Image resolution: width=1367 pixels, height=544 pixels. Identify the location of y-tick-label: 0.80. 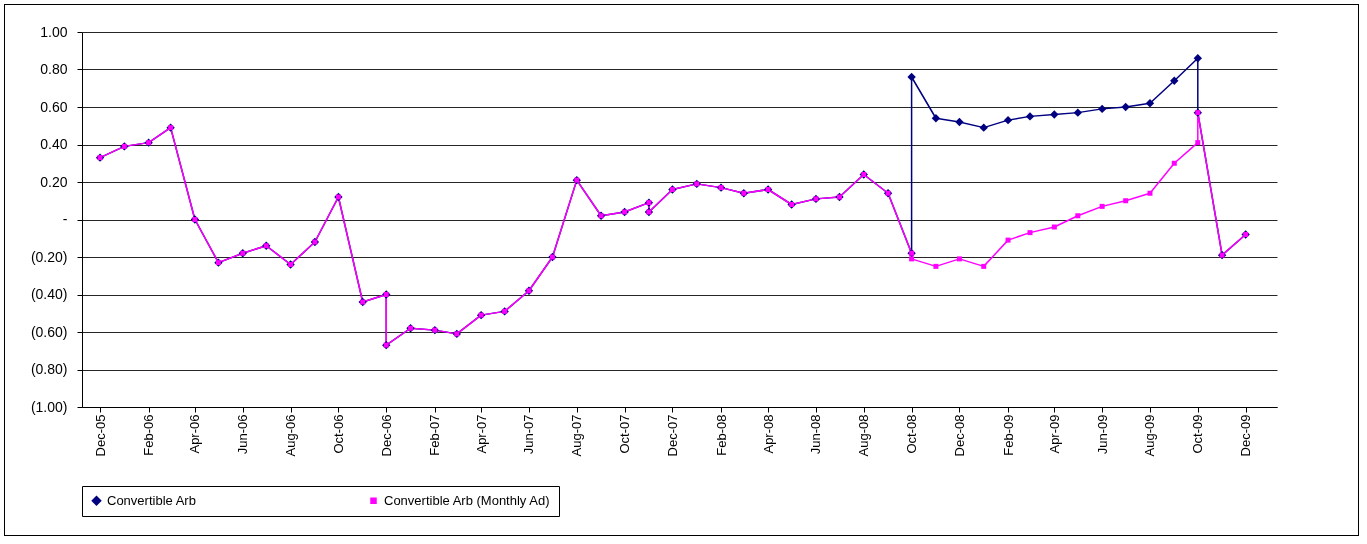
(54, 69).